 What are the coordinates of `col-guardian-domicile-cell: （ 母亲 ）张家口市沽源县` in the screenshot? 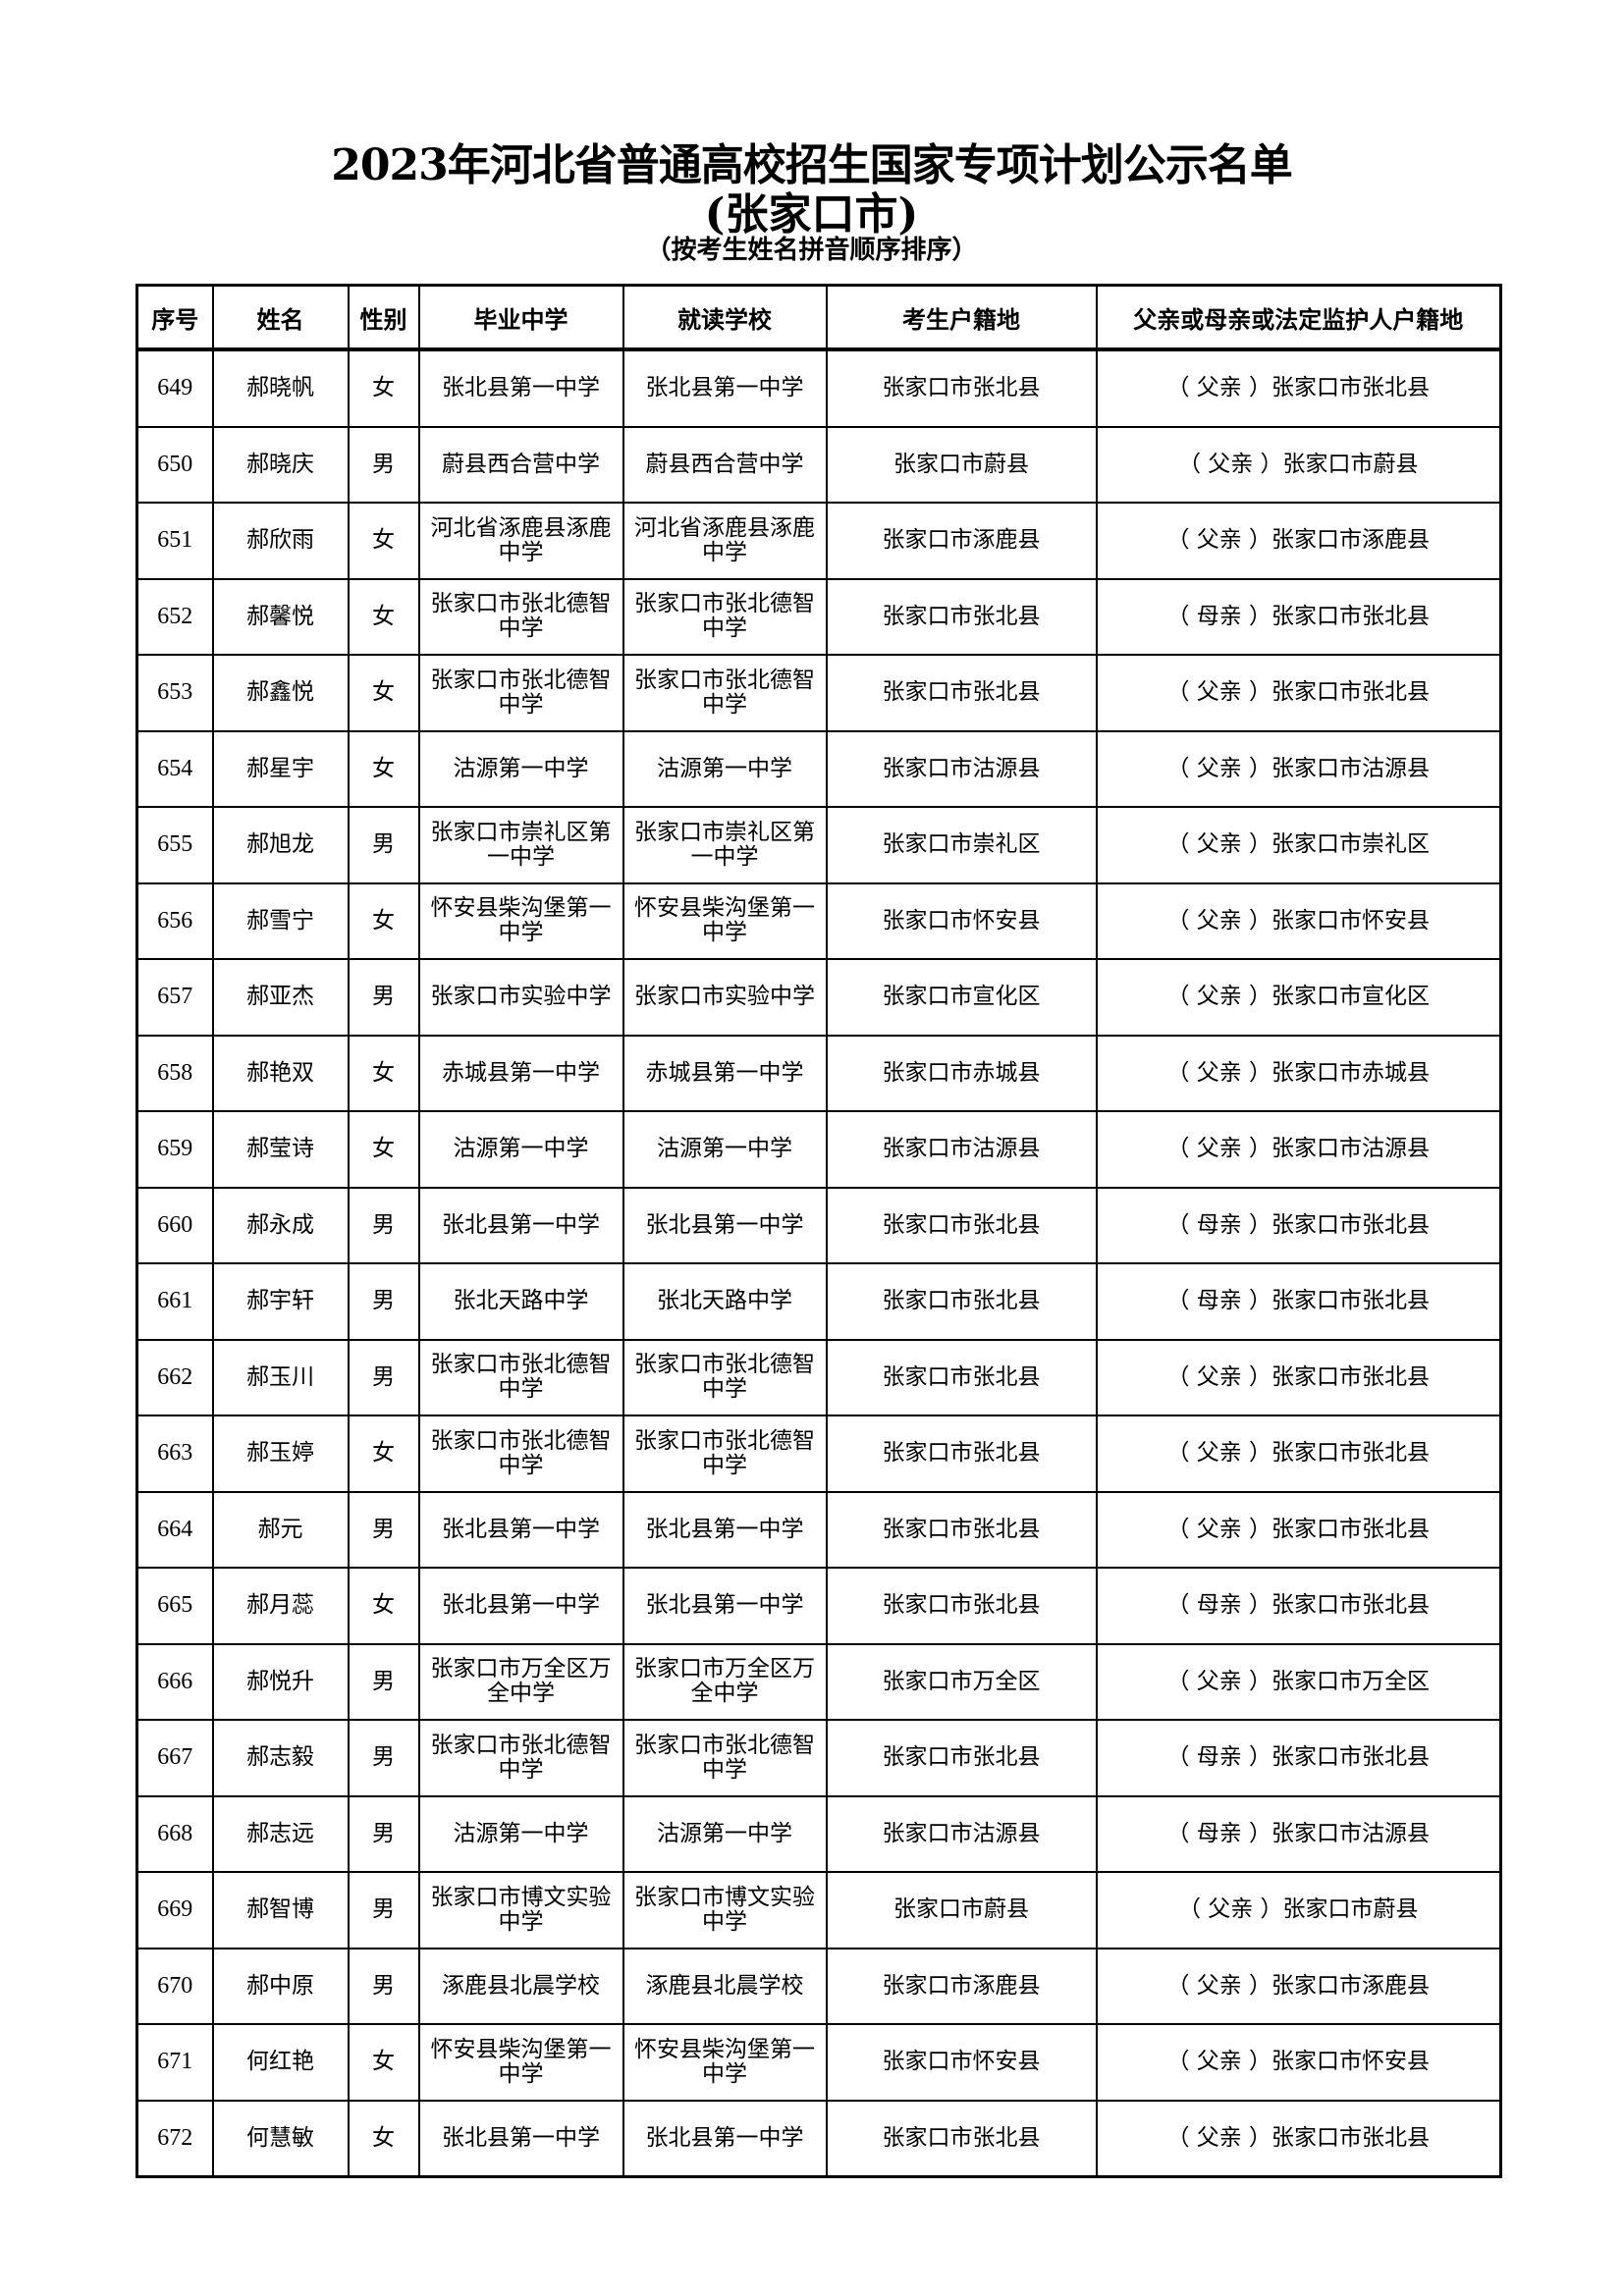 It's located at (1298, 1834).